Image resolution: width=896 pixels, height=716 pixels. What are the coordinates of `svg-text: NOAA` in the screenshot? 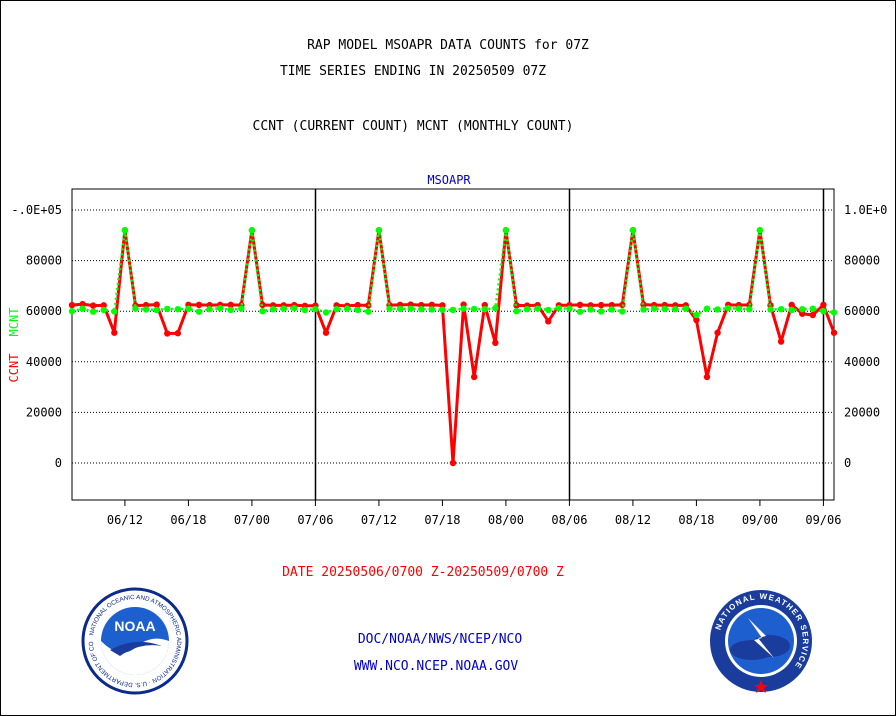 It's located at (134, 626).